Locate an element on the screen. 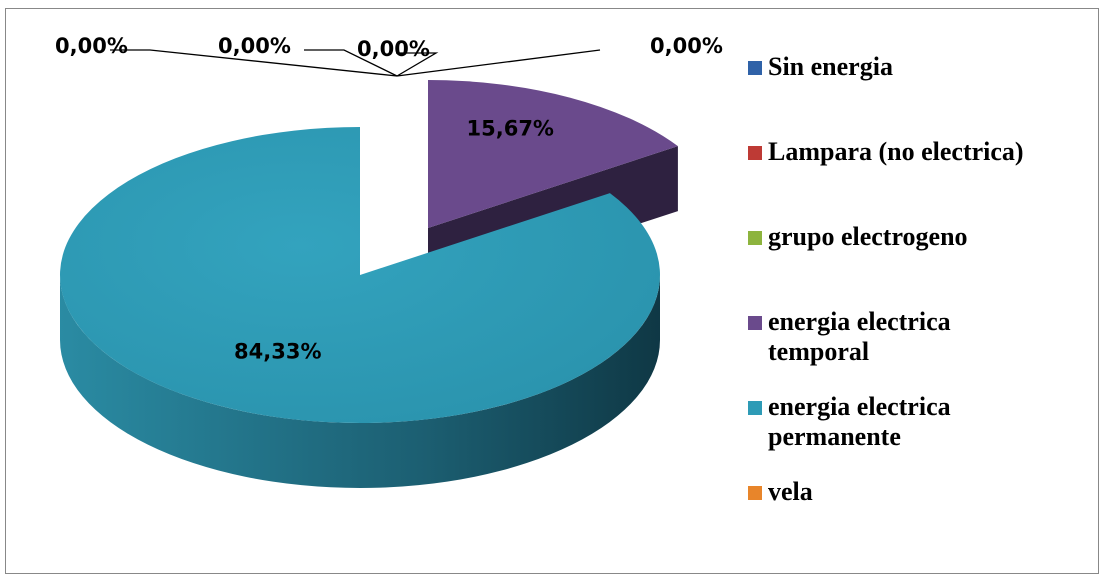 The image size is (1106, 581). data-label: 15,67% is located at coordinates (510, 128).